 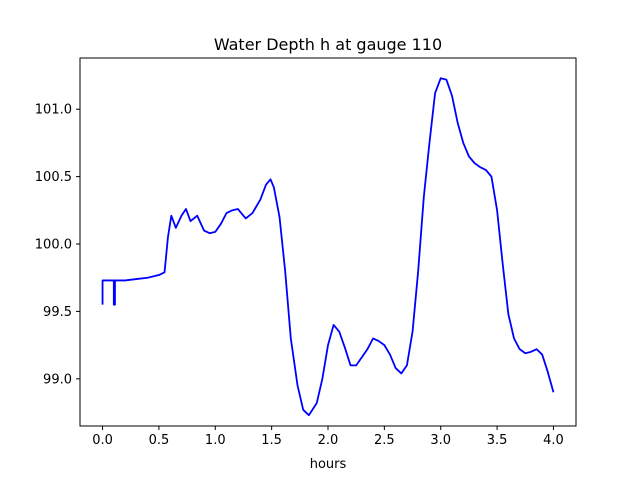 I want to click on y-axis: 99.0 99.5 100.0 100.5 101.0, so click(x=57, y=245).